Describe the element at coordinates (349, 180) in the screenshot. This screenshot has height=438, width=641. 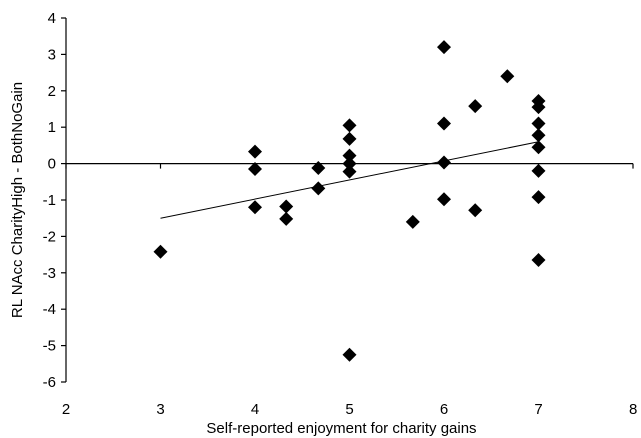
I see `trendline` at that location.